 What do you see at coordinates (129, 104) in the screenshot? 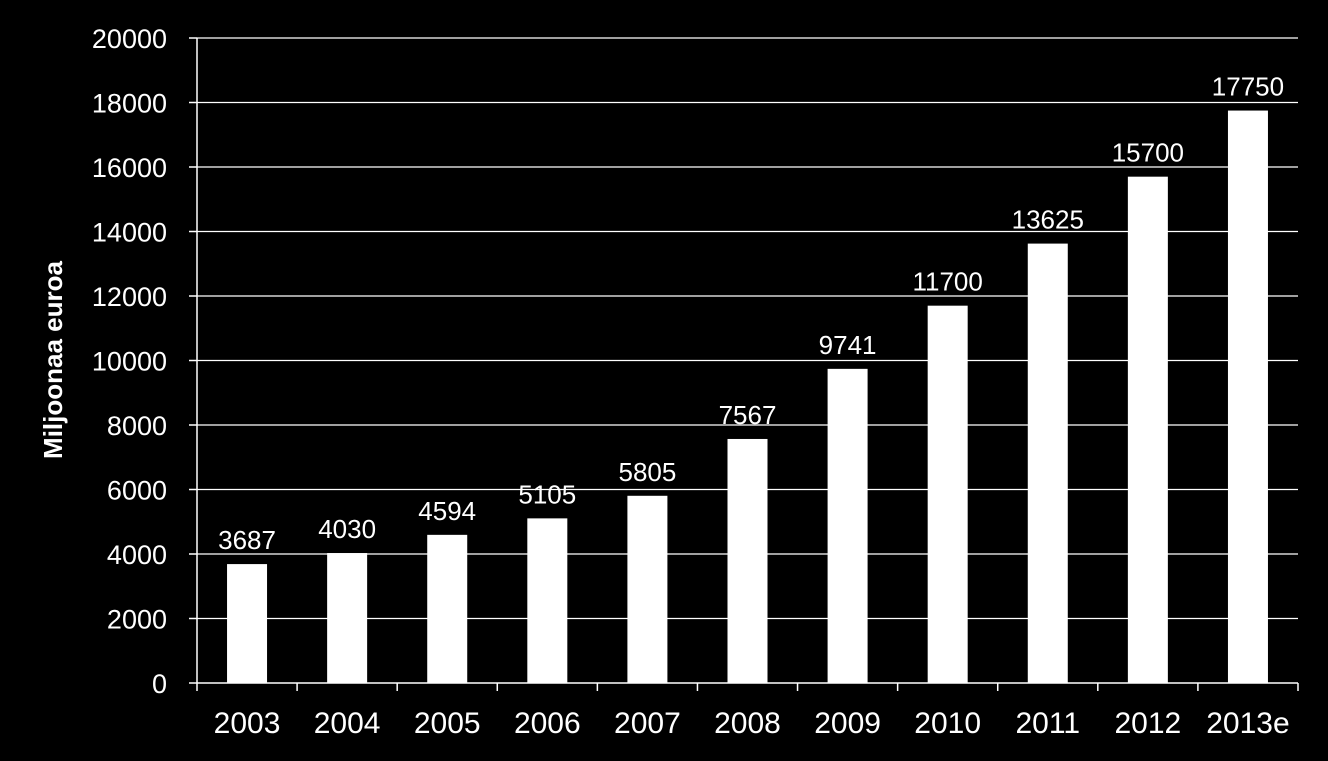
I see `y-tick-label: 18000` at bounding box center [129, 104].